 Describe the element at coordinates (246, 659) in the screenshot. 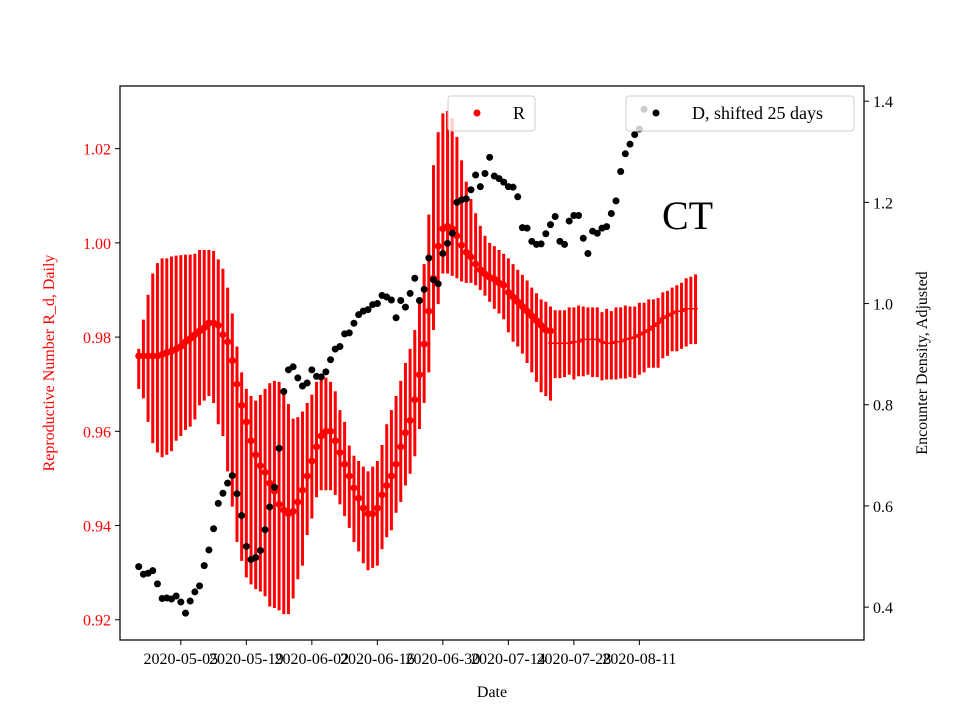

I see `x-tick-label: 2020-05-19` at that location.